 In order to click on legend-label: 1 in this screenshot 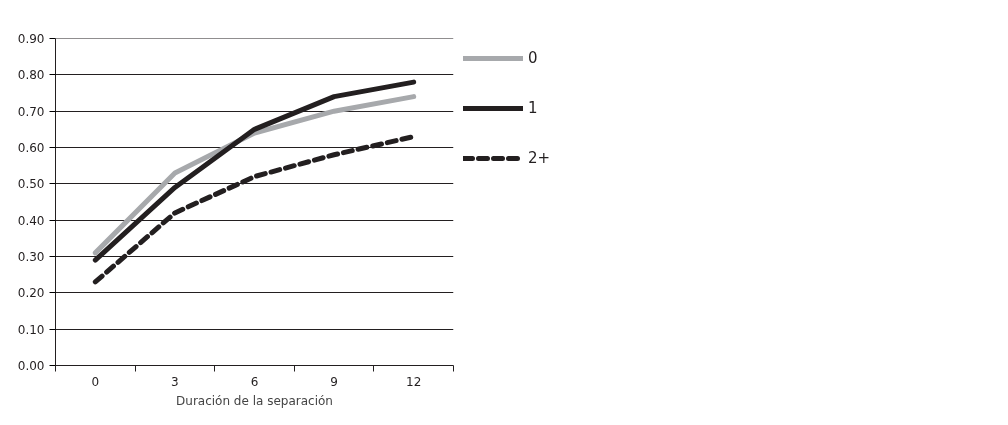, I will do `click(533, 108)`.